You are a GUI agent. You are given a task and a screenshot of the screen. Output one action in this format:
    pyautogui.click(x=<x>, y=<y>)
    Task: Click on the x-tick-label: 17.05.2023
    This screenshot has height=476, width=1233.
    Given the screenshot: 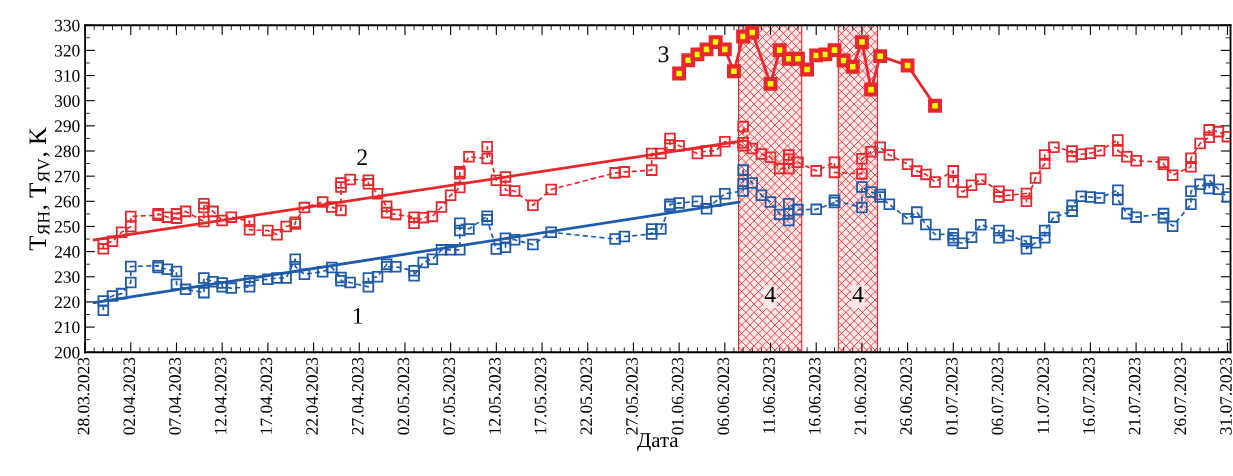 What is the action you would take?
    pyautogui.click(x=540, y=395)
    